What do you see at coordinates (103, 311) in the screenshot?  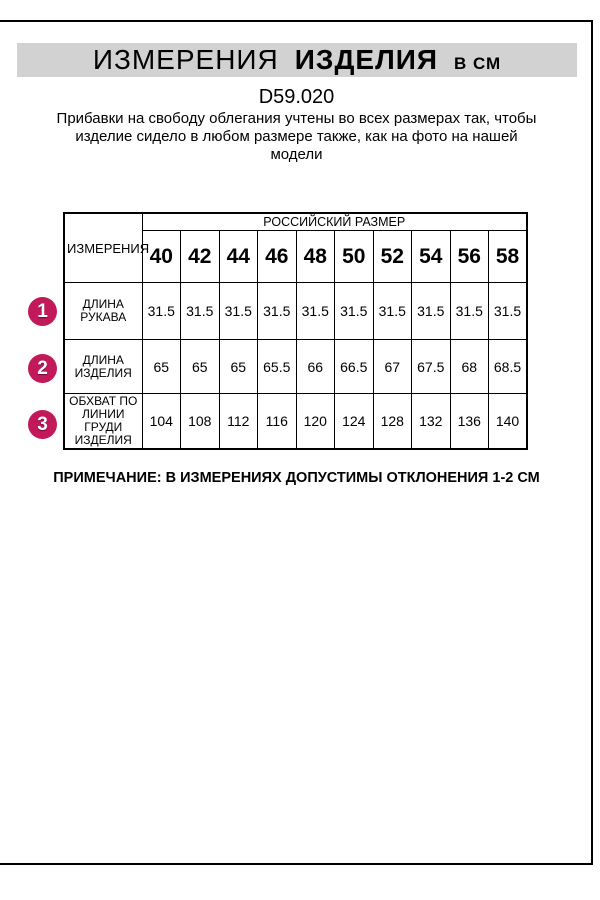 I see `row-label-1: ДЛИНА РУКАВА` at bounding box center [103, 311].